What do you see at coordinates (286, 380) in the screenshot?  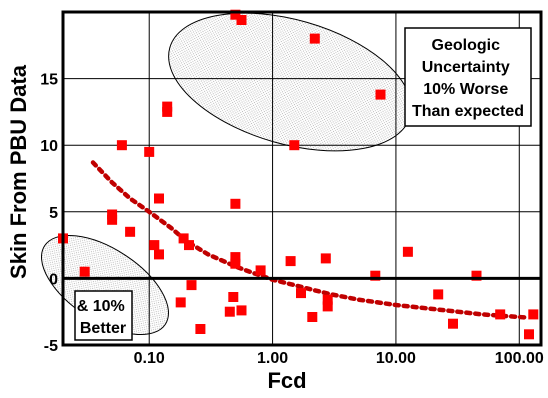 I see `x-axis-label: Fcd` at bounding box center [286, 380].